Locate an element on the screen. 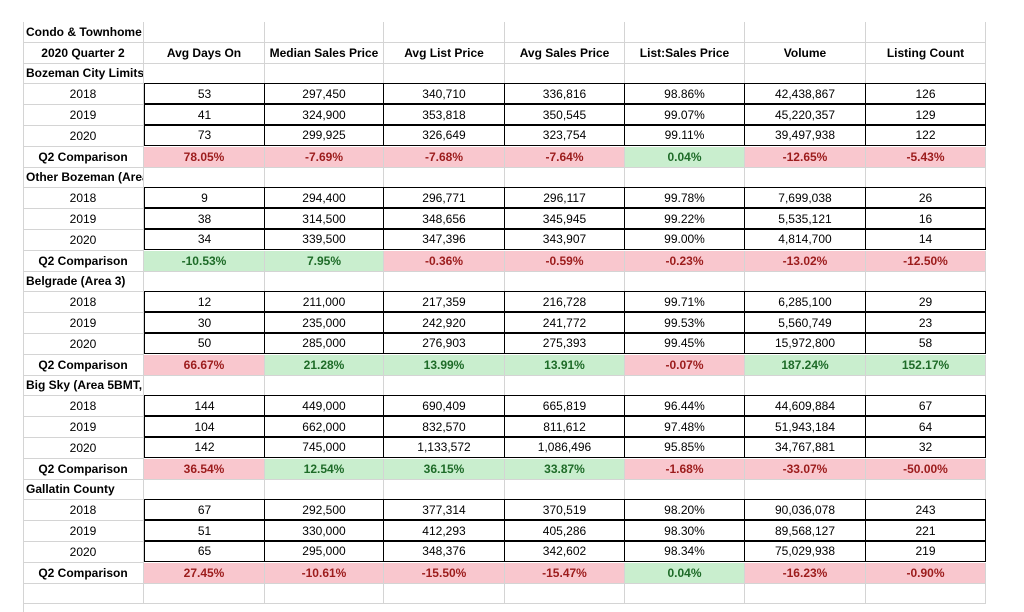 The width and height of the screenshot is (1024, 612). value-cell: 690,409 is located at coordinates (444, 406).